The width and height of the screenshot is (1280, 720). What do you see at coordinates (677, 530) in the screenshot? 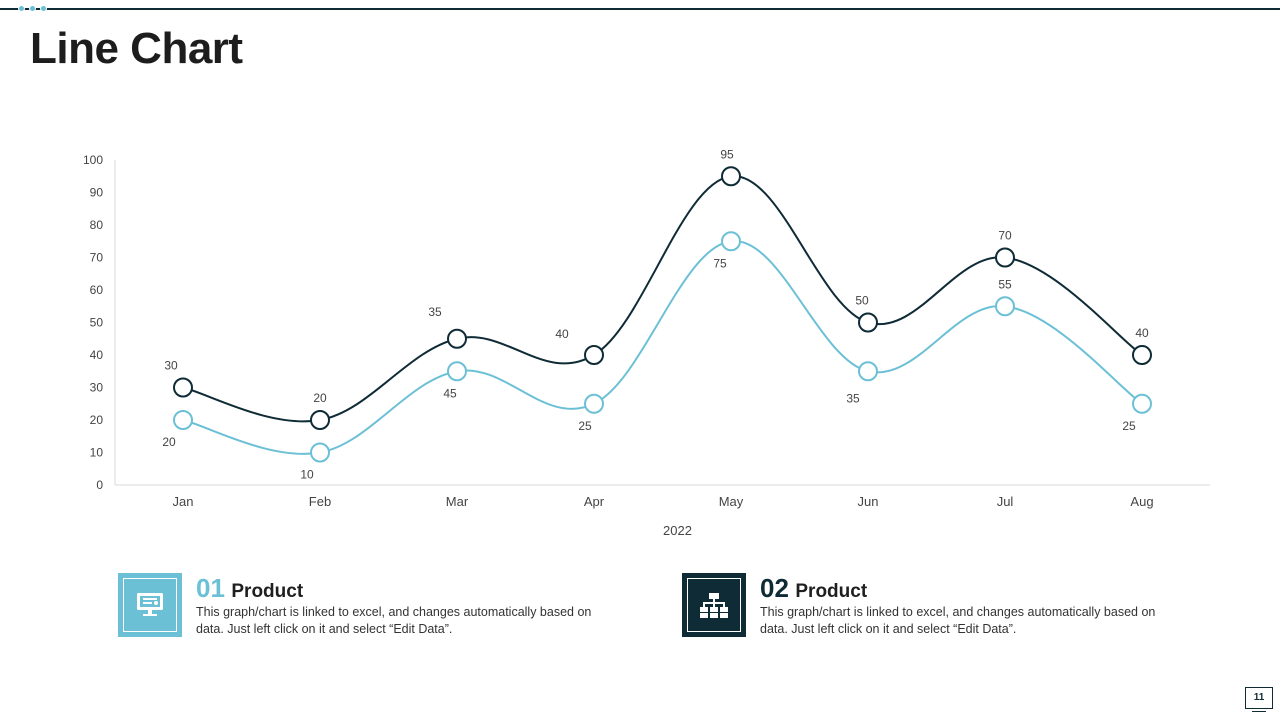
I see `x-axis-title: 2022` at bounding box center [677, 530].